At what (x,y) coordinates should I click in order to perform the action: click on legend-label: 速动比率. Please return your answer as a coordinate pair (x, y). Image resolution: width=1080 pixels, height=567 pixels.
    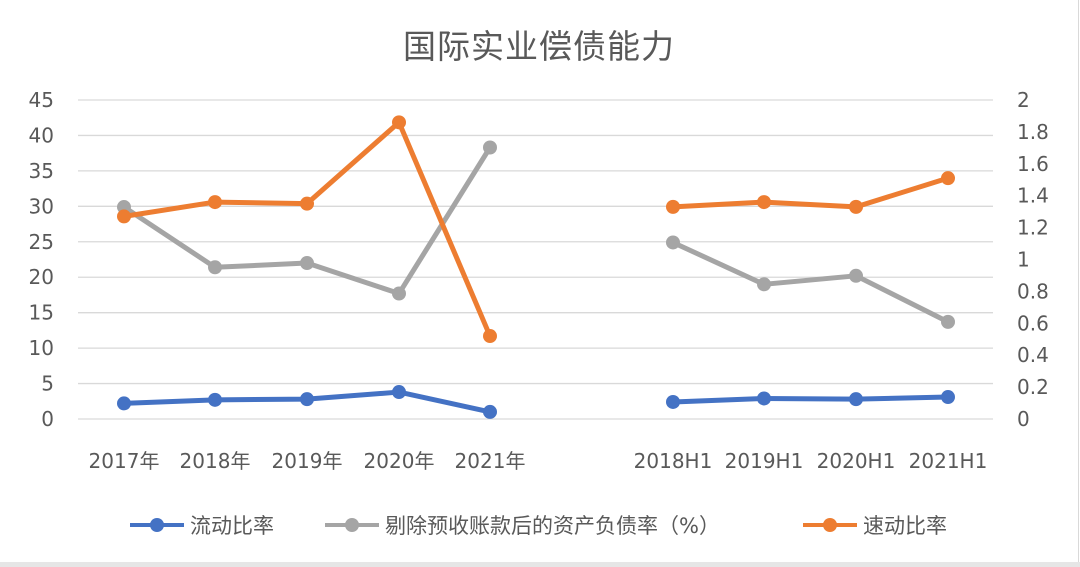
    Looking at the image, I should click on (905, 526).